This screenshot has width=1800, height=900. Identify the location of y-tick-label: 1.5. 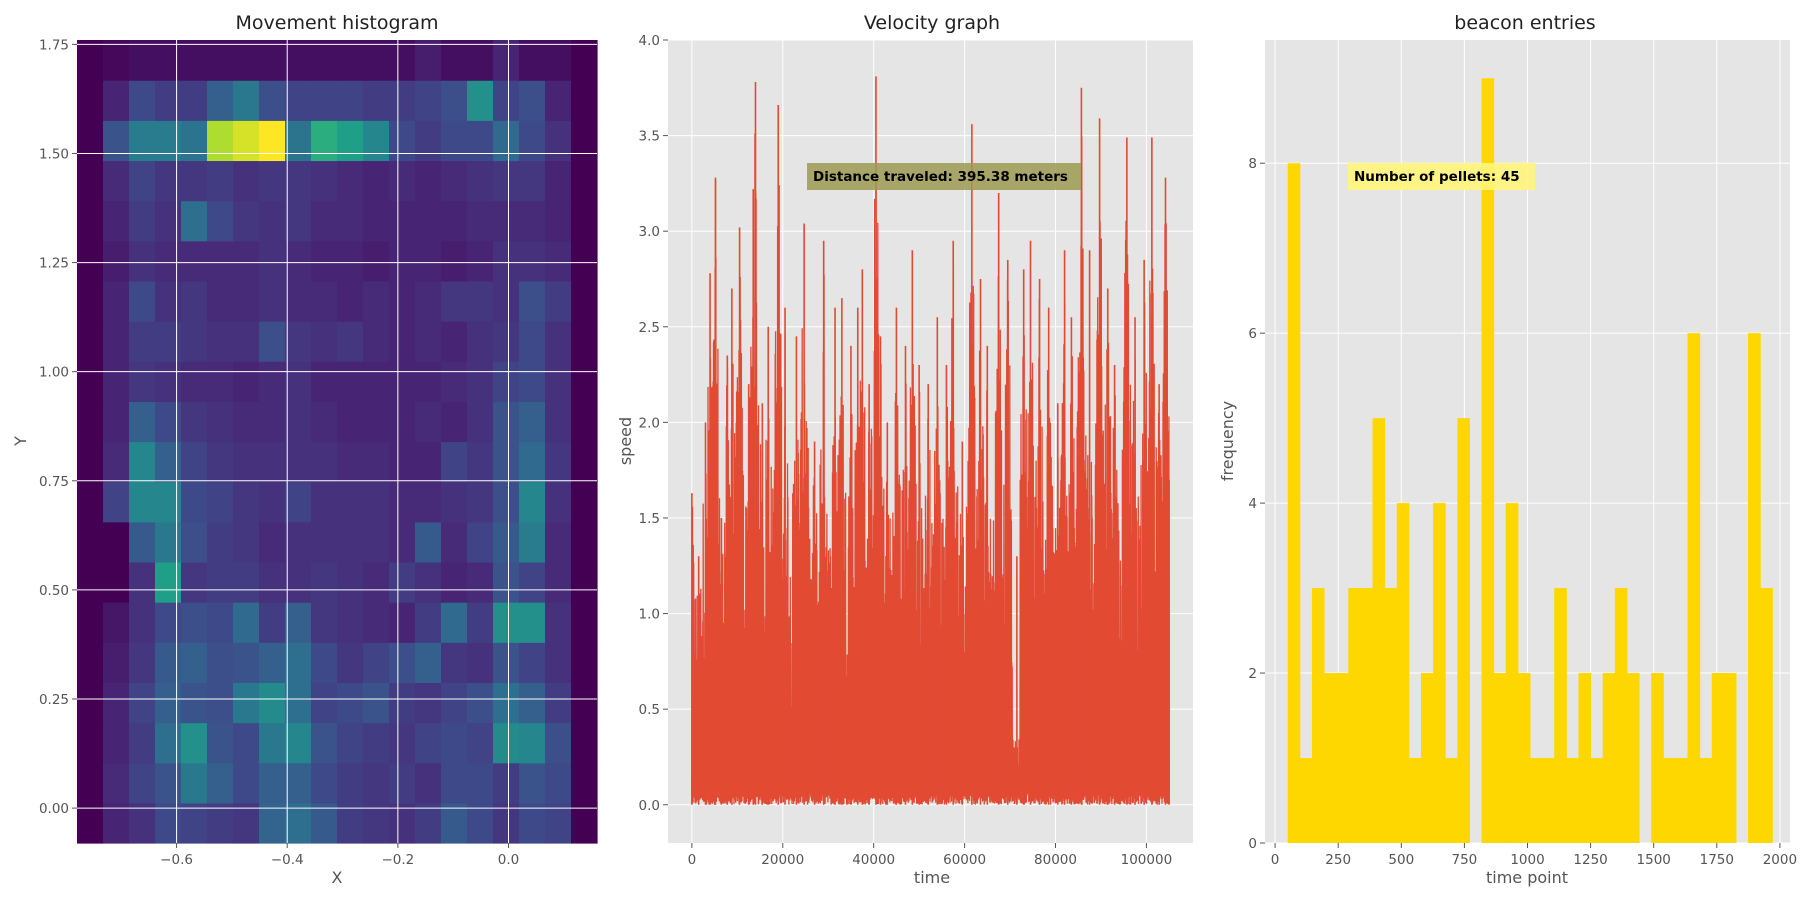
(649, 519).